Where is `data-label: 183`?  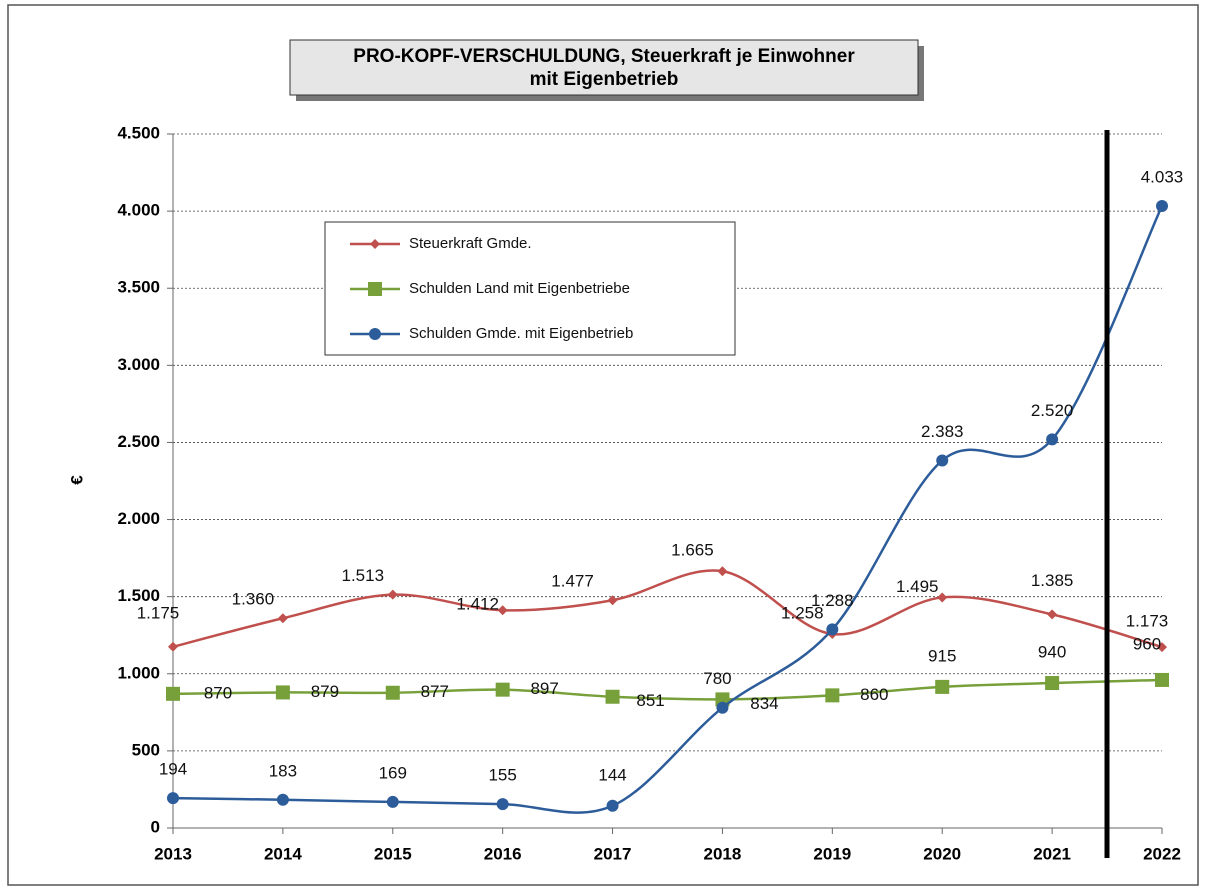 data-label: 183 is located at coordinates (283, 770).